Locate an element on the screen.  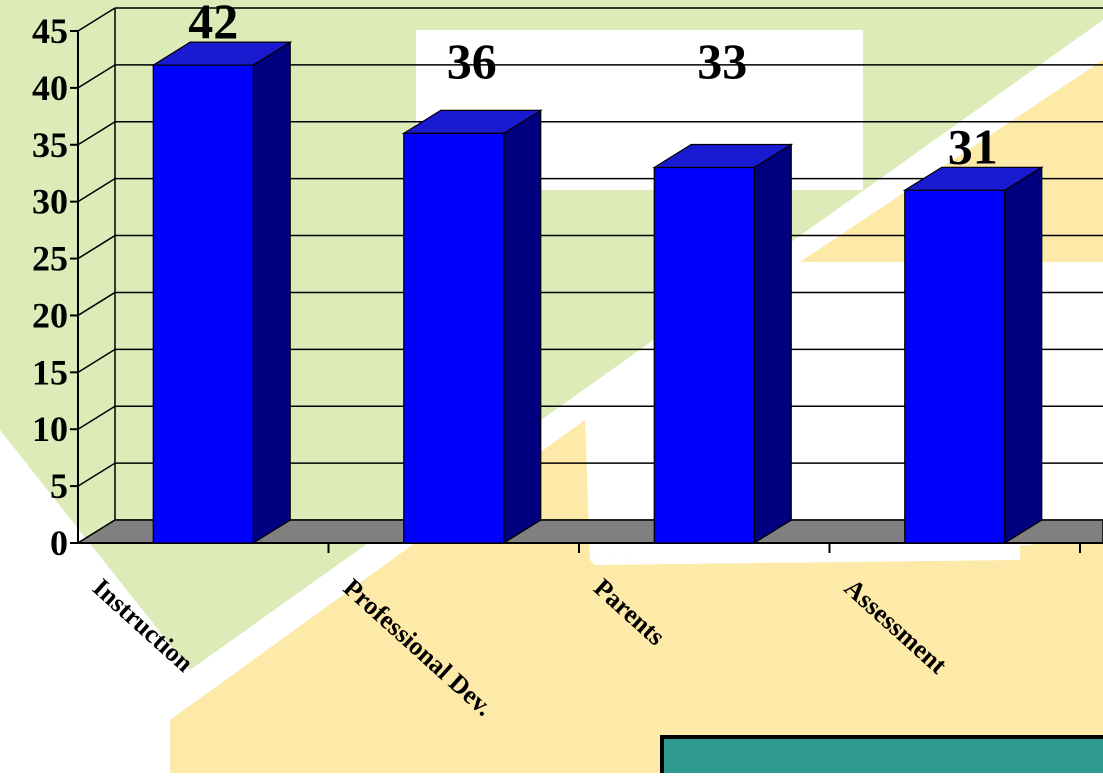
data-label: 31 is located at coordinates (973, 146).